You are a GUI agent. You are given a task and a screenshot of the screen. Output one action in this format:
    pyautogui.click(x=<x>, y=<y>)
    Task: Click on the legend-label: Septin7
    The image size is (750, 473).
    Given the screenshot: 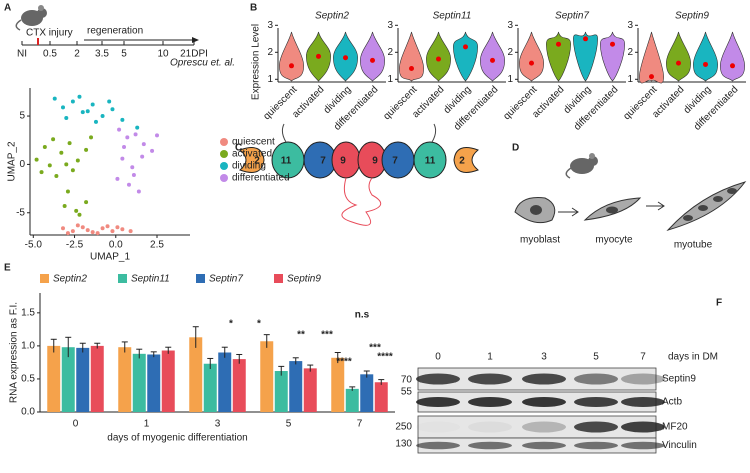 What is the action you would take?
    pyautogui.click(x=226, y=279)
    